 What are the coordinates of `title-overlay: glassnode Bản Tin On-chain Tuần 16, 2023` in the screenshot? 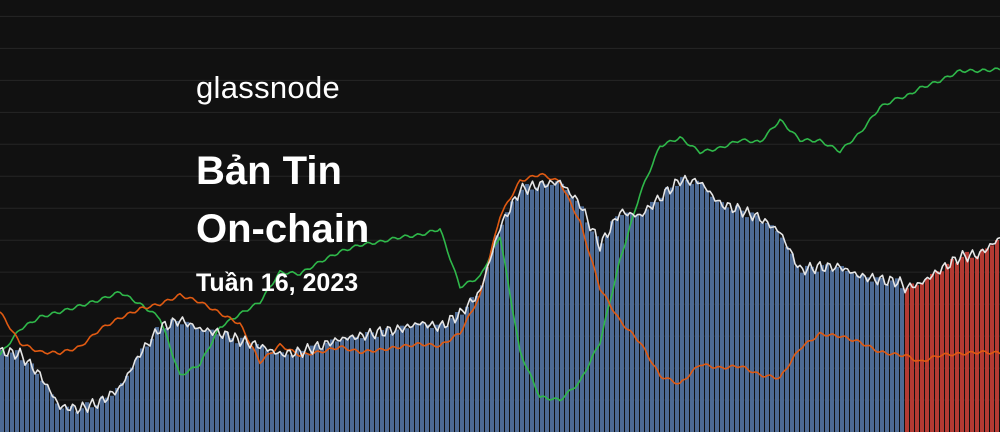 It's located at (282, 184).